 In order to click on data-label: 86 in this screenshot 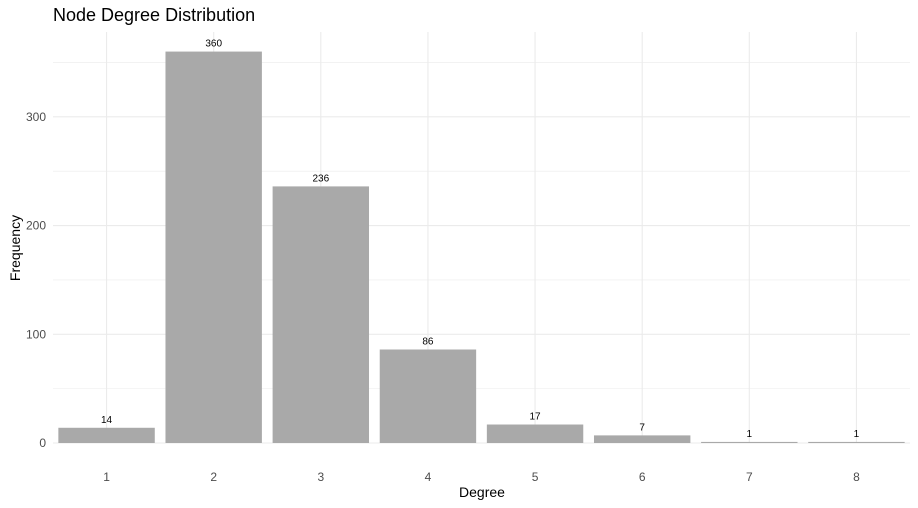, I will do `click(428, 341)`.